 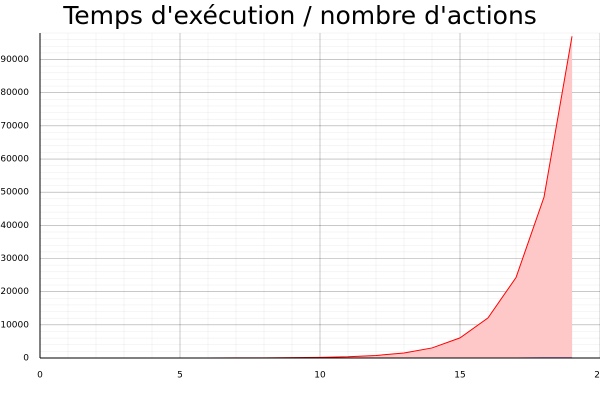 I want to click on y-tick-label: 70000, so click(x=14, y=126).